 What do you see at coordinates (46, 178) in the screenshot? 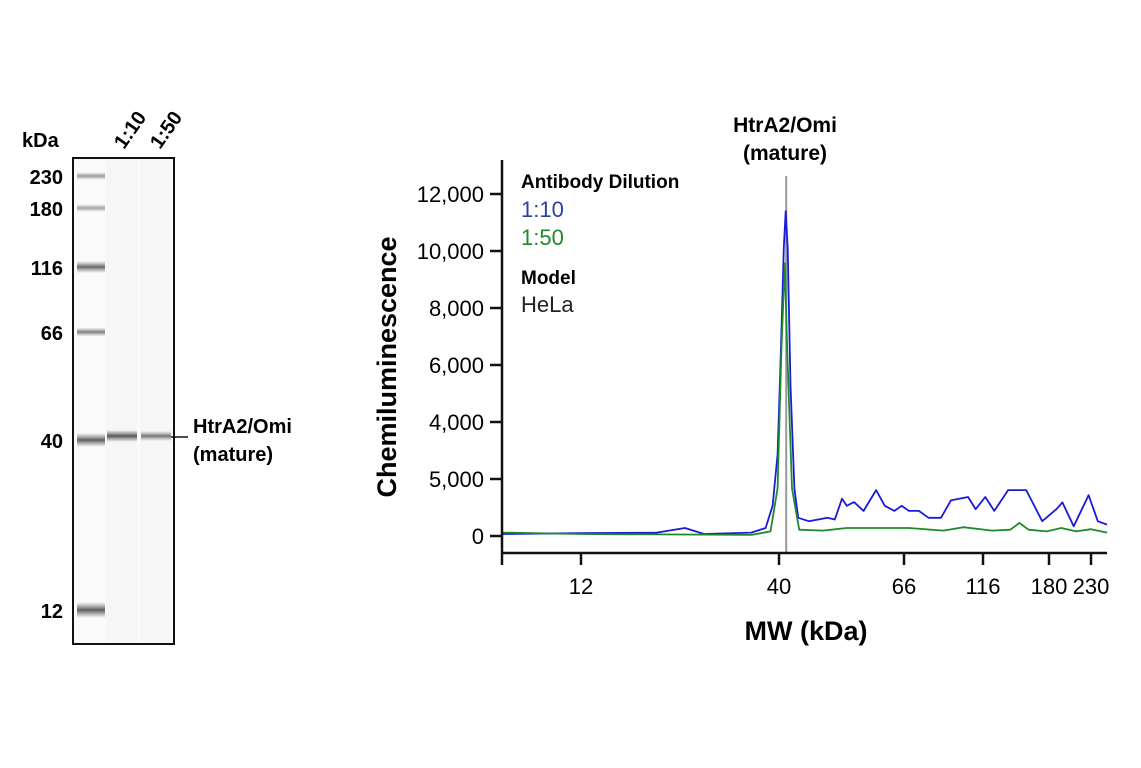
I see `marker-label-230: 230` at bounding box center [46, 178].